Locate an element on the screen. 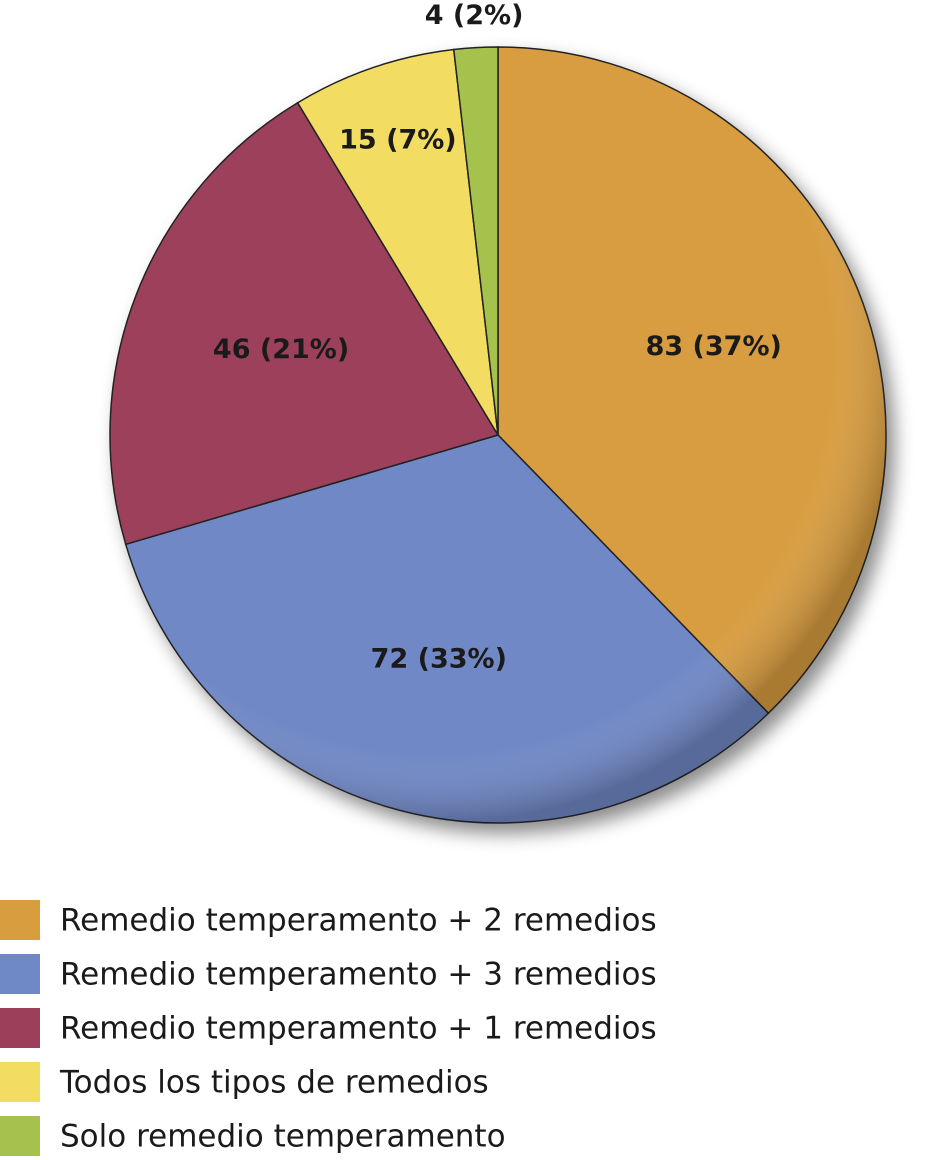 This screenshot has width=931, height=1160. legend-label: Remedio temperamento + 2 remedios is located at coordinates (358, 921).